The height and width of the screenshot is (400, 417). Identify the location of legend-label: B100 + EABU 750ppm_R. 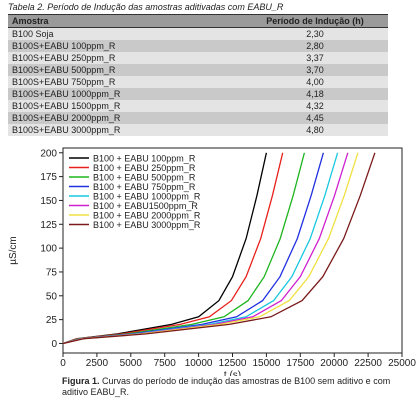
(144, 187).